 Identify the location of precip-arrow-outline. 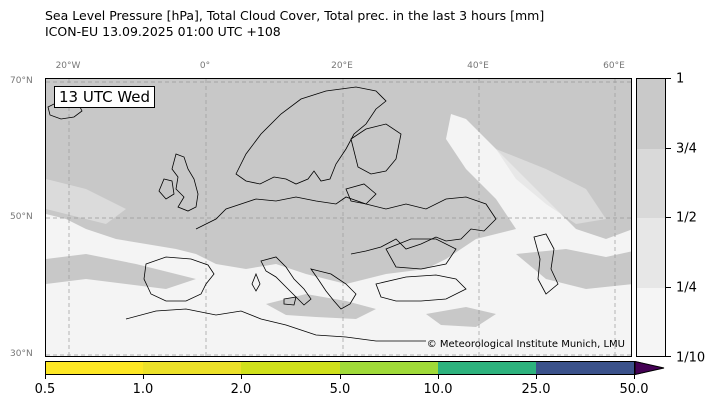
(649, 368).